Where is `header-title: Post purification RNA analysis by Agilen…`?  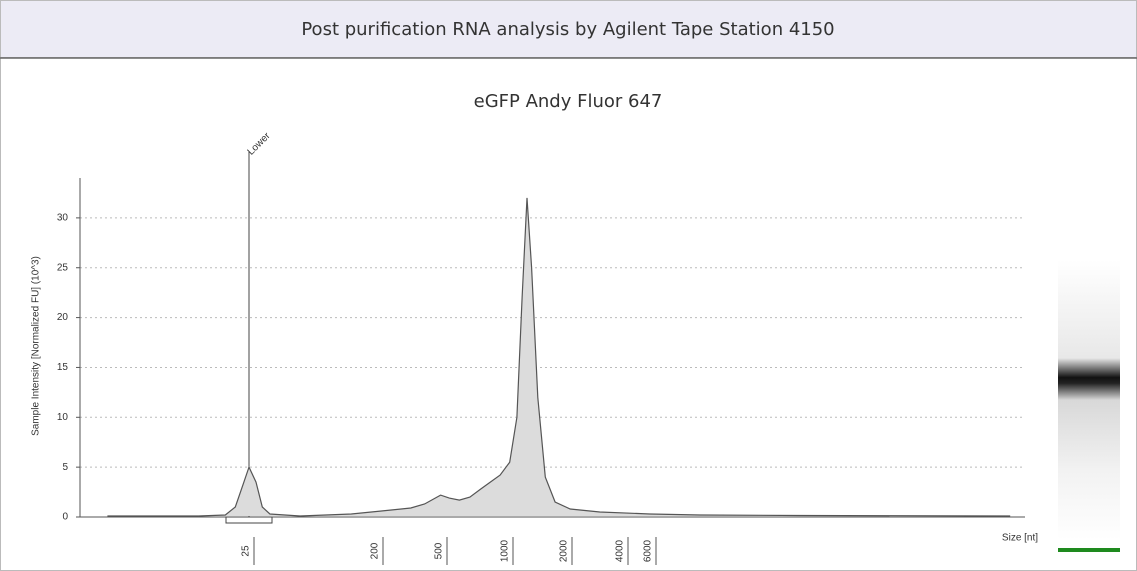 header-title: Post purification RNA analysis by Agilen… is located at coordinates (567, 29).